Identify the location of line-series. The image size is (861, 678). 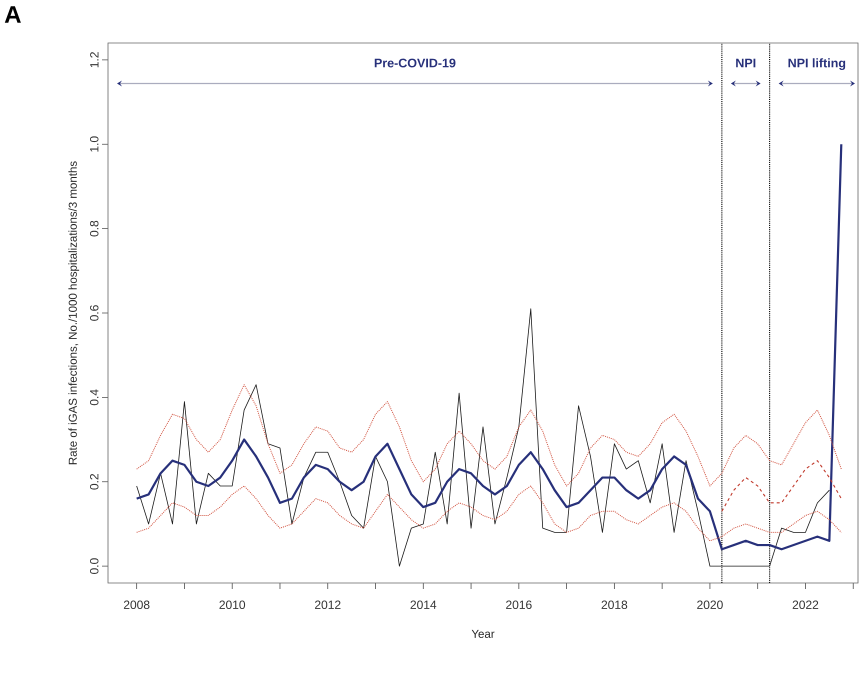
(781, 486).